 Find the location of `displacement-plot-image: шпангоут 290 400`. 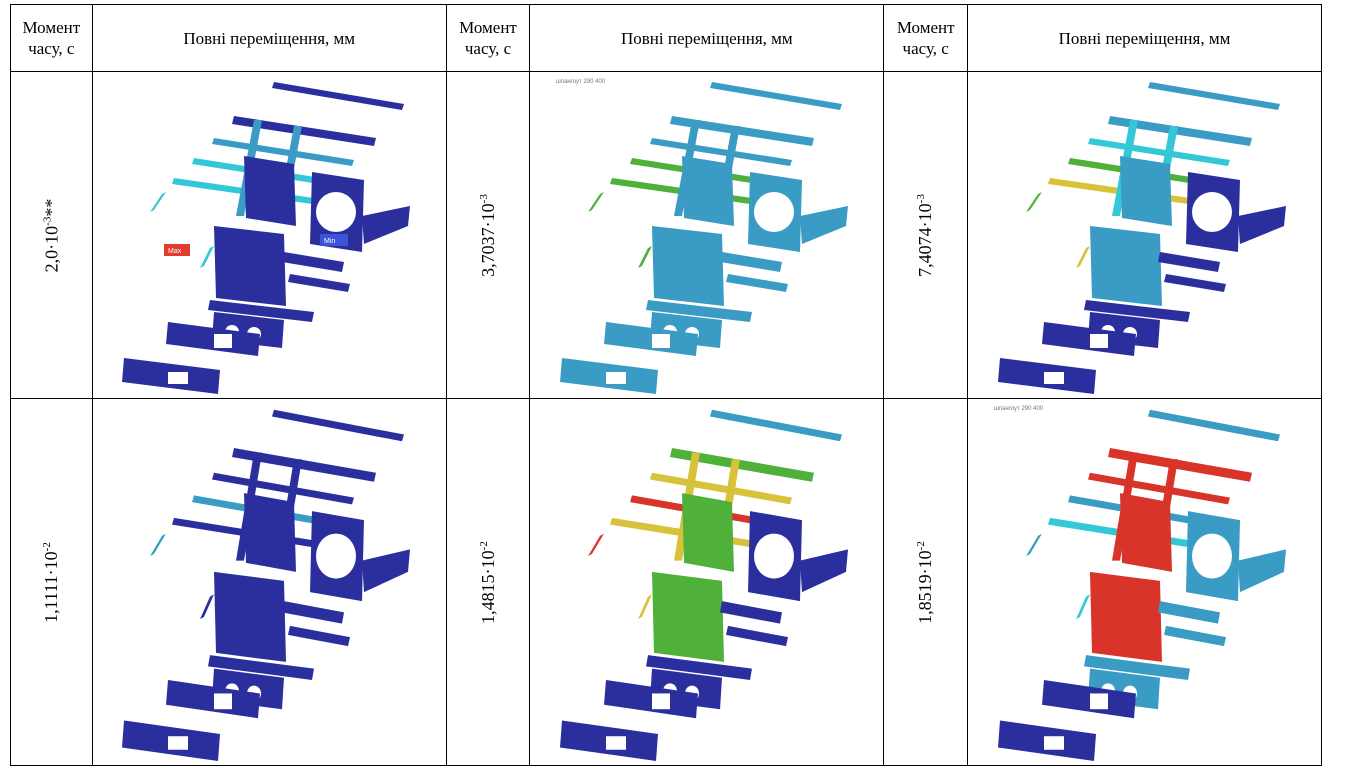

displacement-plot-image: шпангоут 290 400 is located at coordinates (702, 236).